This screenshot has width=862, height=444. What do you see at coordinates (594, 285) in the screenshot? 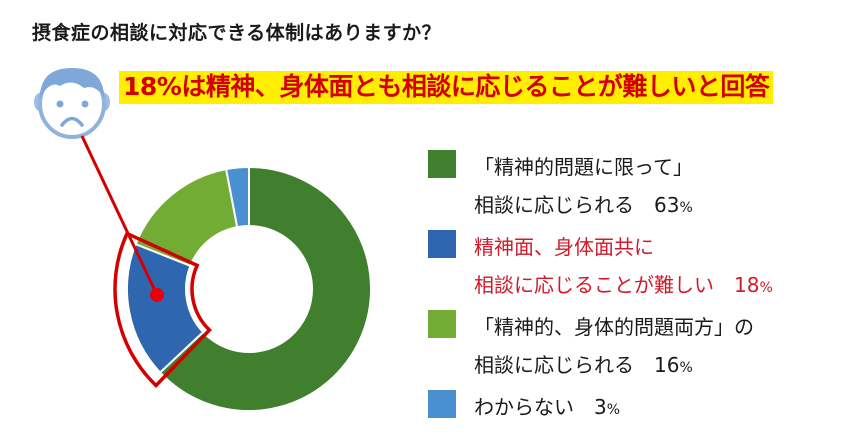
I see `legend-label: 相談に応じることが難しい` at bounding box center [594, 285].